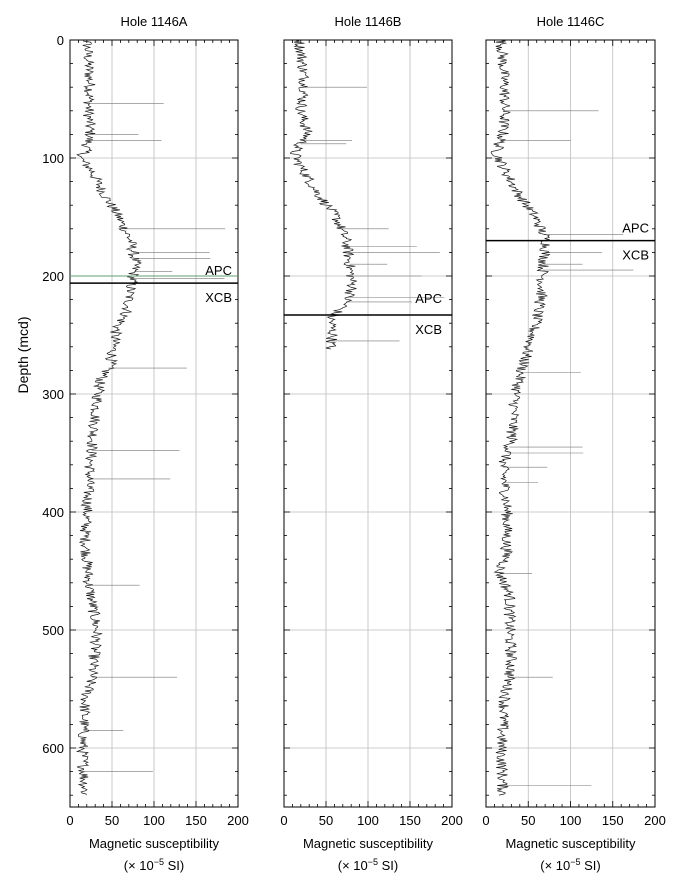  I want to click on y-tick-label: 0, so click(60, 40).